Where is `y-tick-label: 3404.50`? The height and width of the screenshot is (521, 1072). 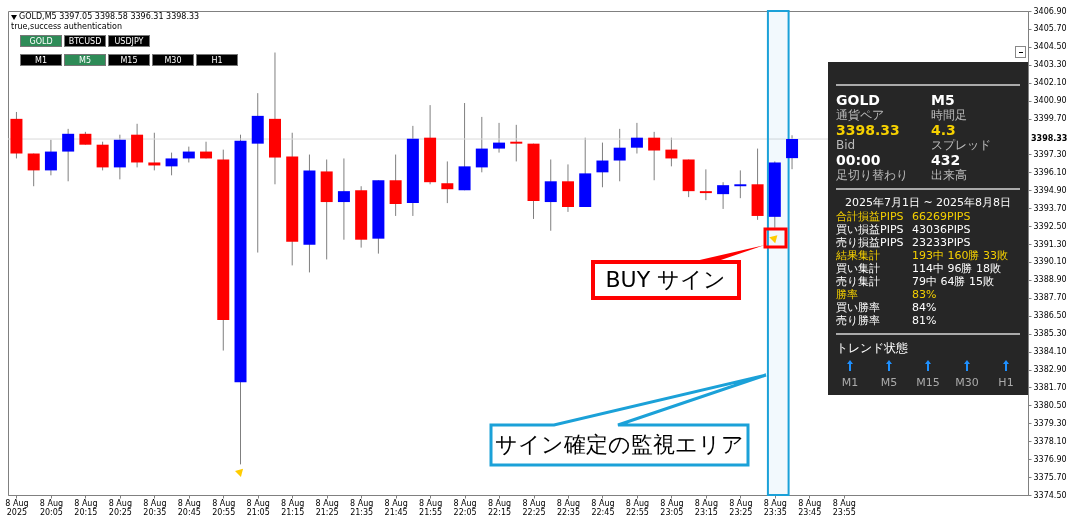
y-tick-label: 3404.50 is located at coordinates (1050, 47).